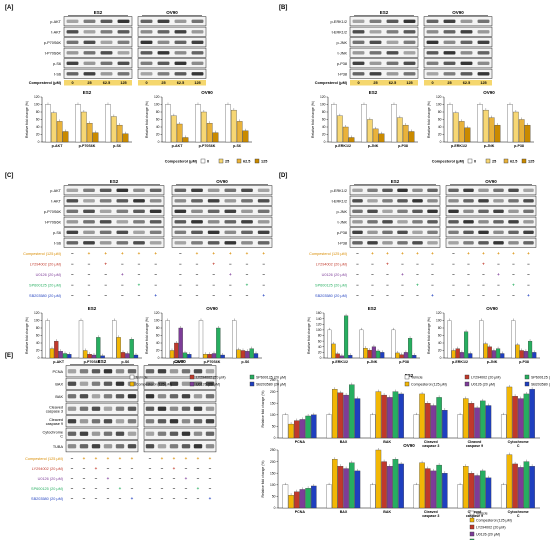 The image size is (550, 540). What do you see at coordinates (54, 411) in the screenshot?
I see `blot-band-label: caspase 3` at bounding box center [54, 411].